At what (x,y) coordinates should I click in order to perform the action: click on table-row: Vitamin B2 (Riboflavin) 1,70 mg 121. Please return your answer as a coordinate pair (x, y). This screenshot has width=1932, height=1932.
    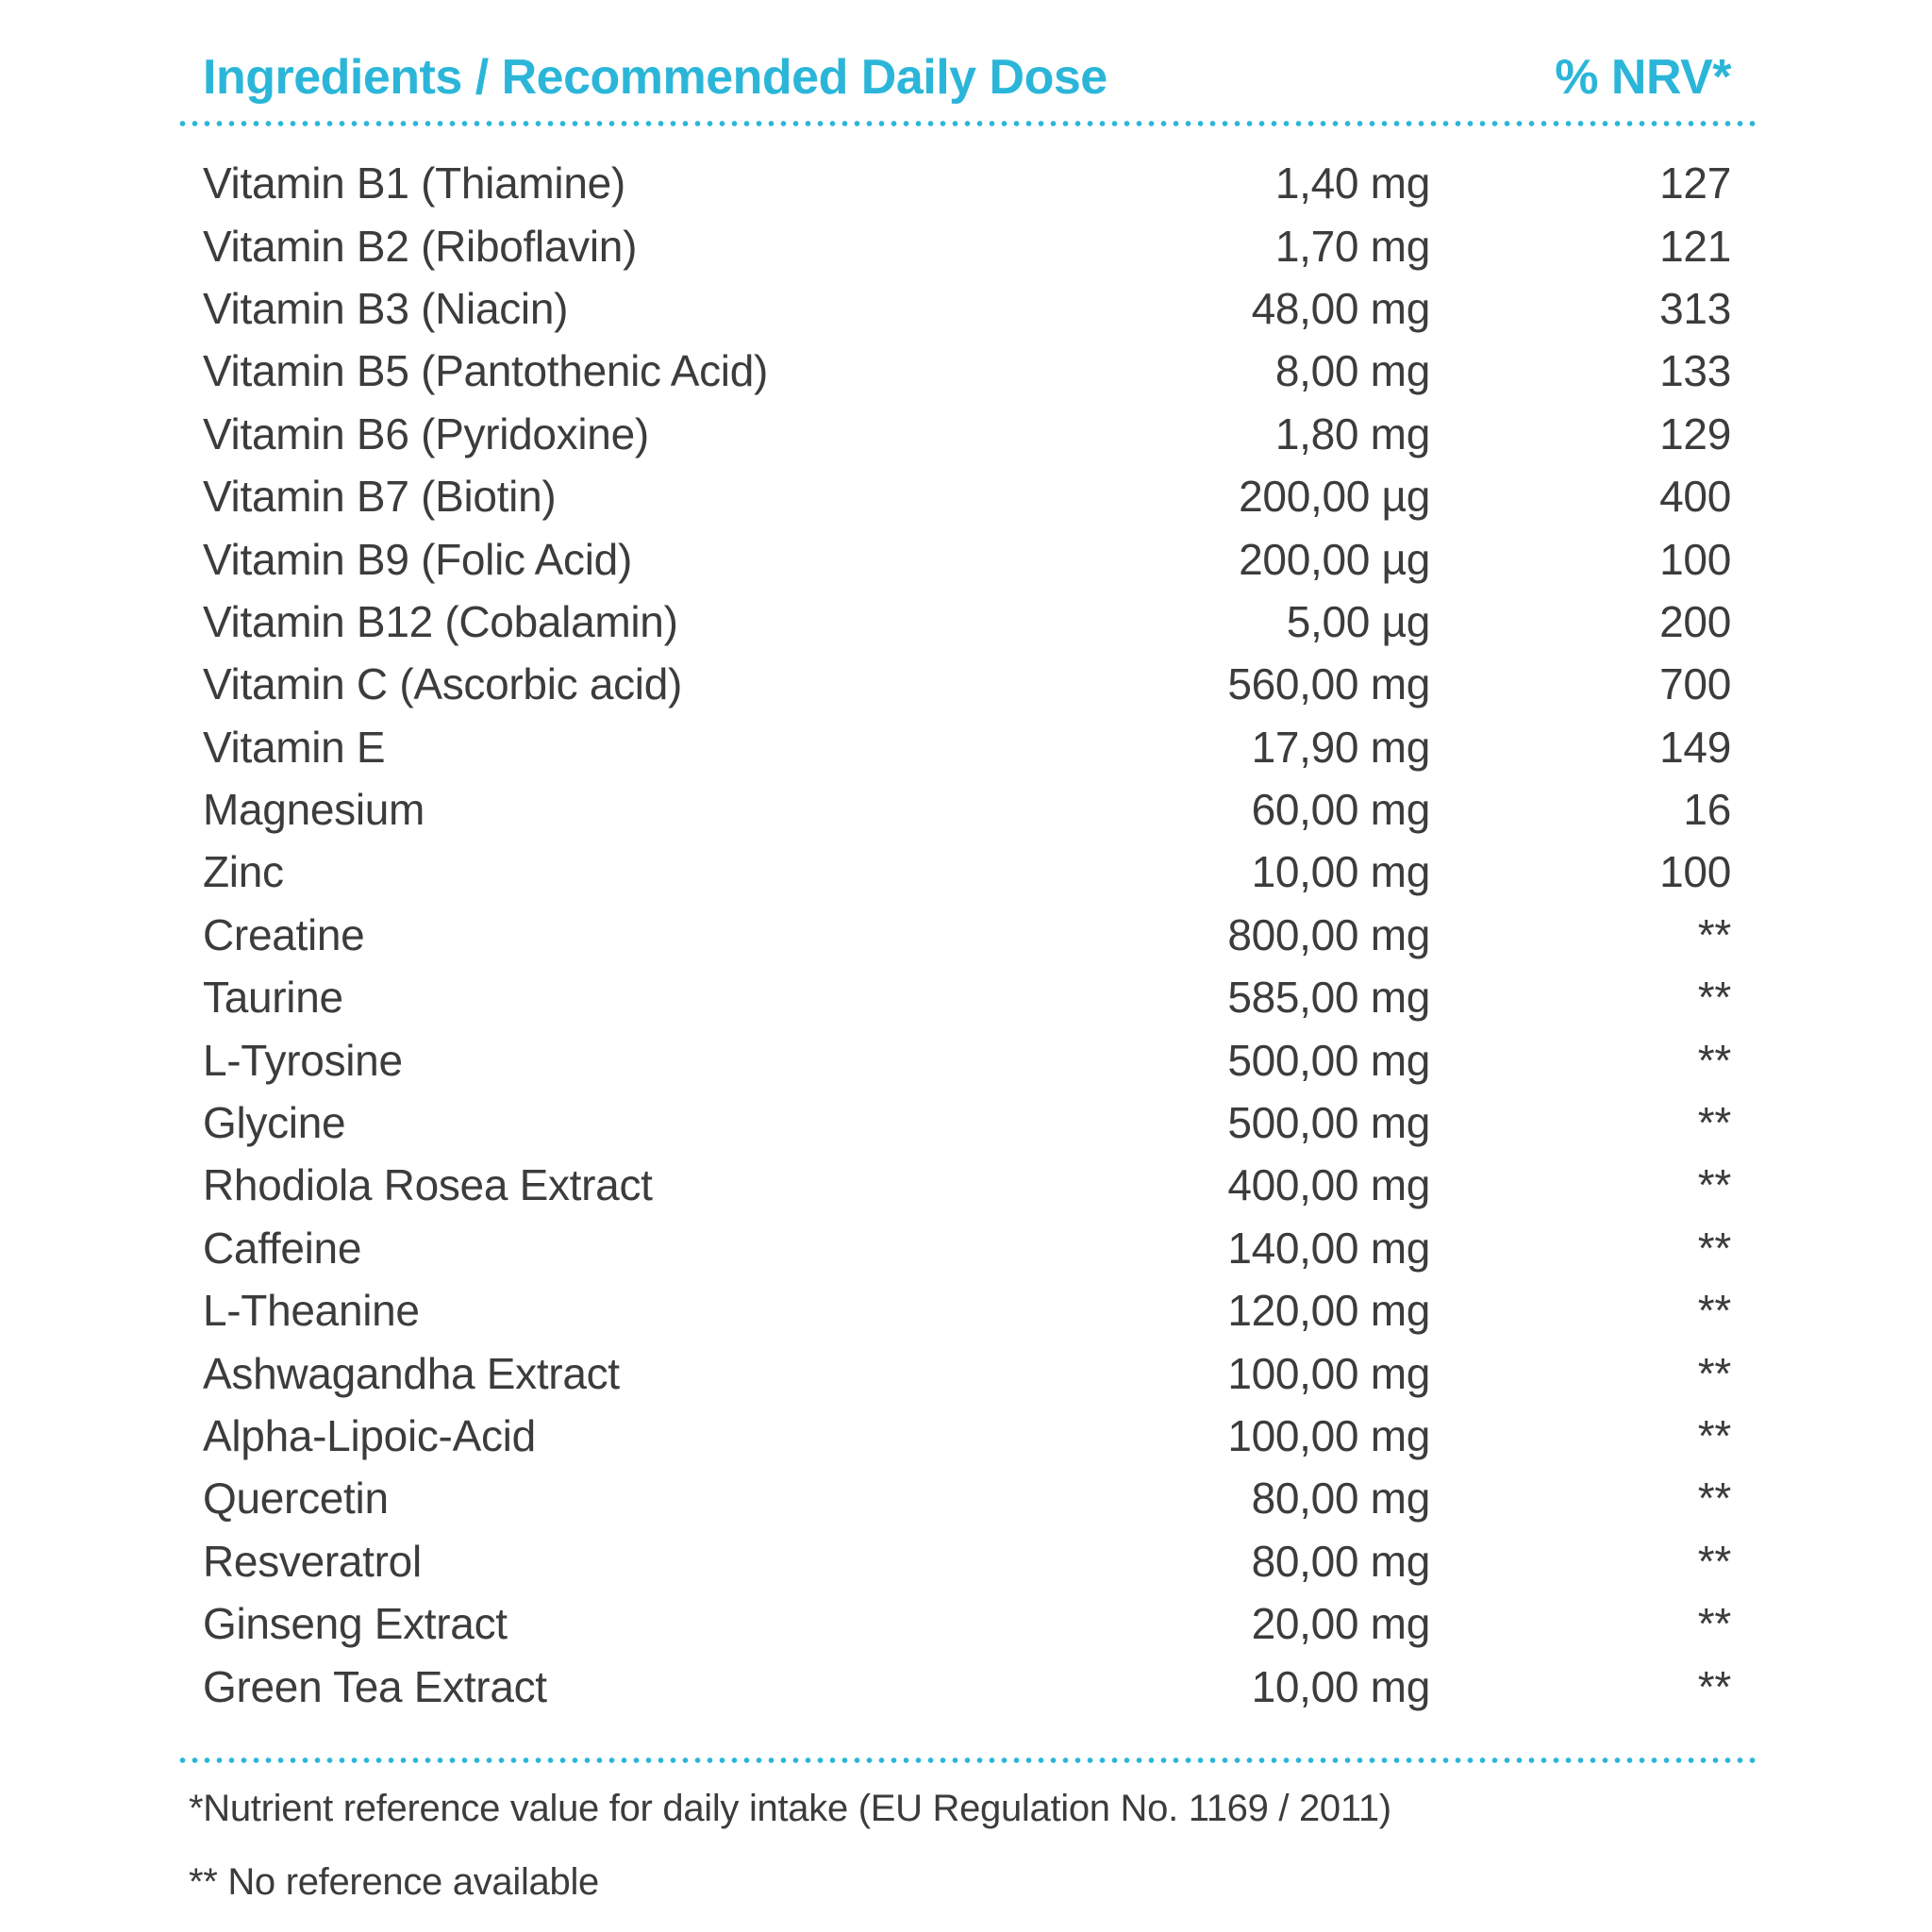
    Looking at the image, I should click on (967, 245).